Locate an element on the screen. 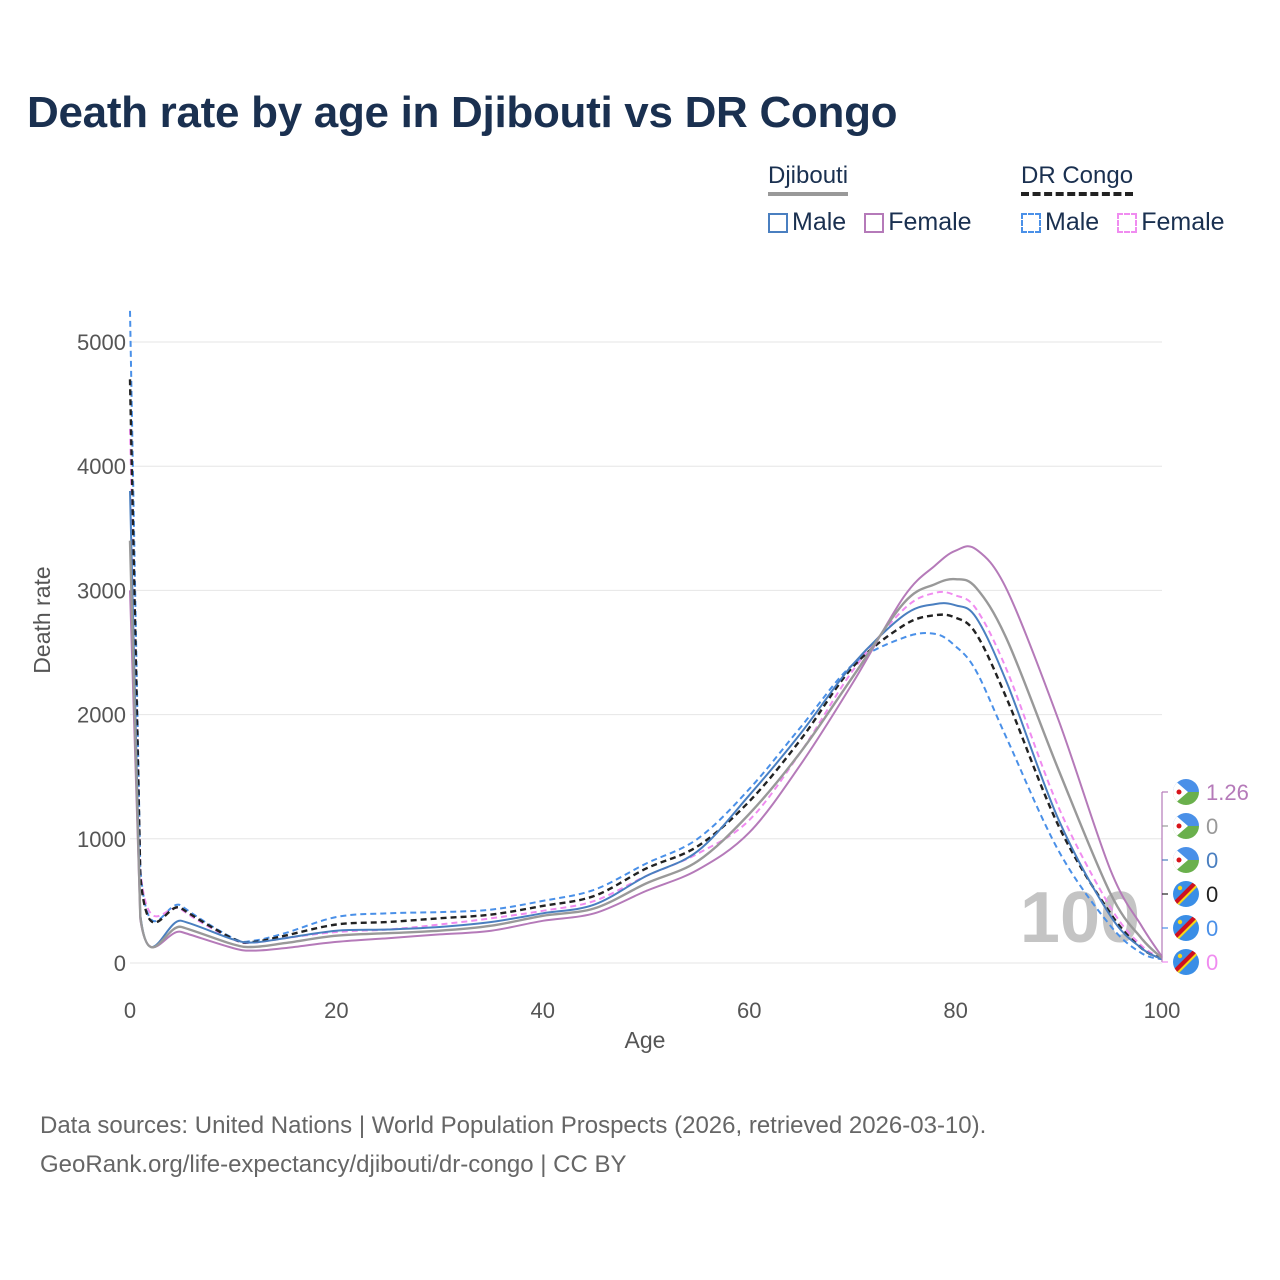 Image resolution: width=1280 pixels, height=1280 pixels. legend-item-djibouti-male: Male is located at coordinates (807, 222).